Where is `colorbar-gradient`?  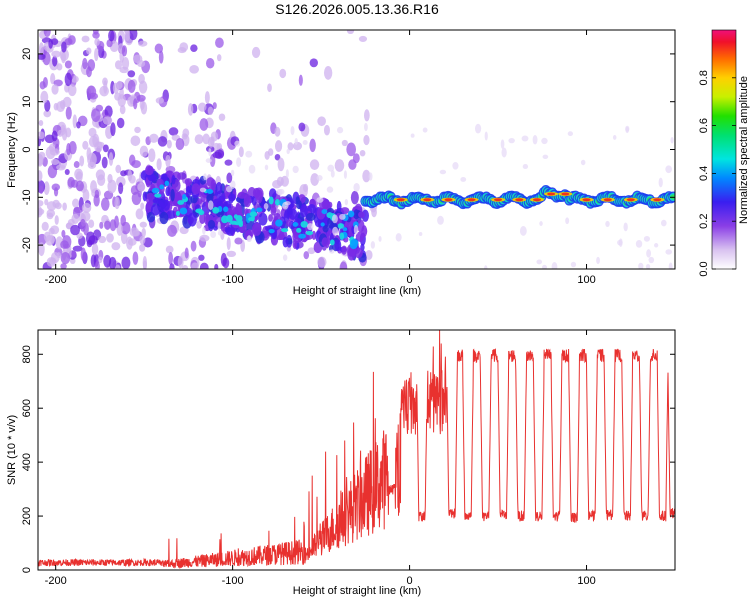
colorbar-gradient is located at coordinates (724, 149).